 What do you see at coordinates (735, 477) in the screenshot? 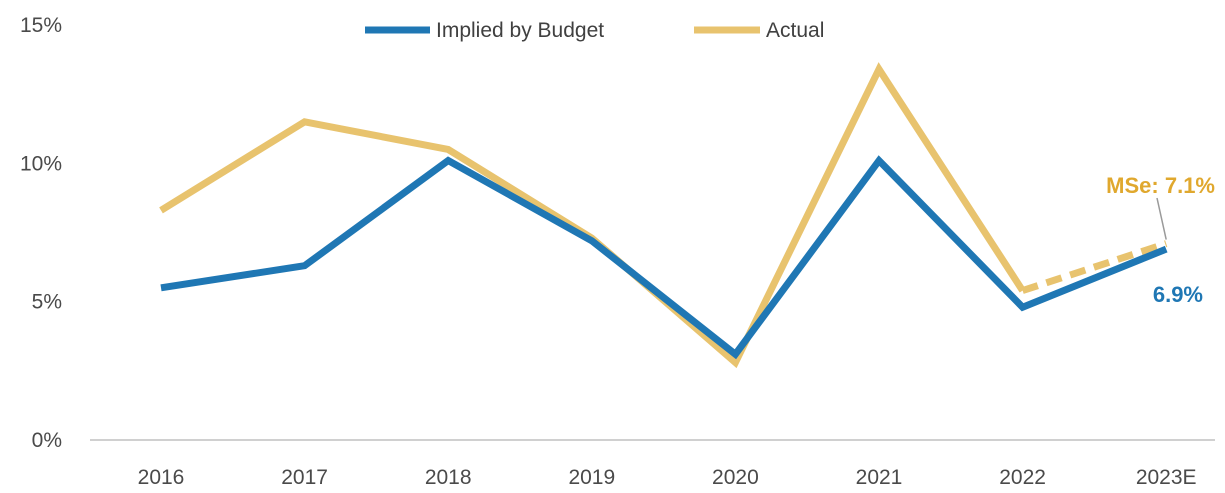
I see `x-tick-label: 2020` at bounding box center [735, 477].